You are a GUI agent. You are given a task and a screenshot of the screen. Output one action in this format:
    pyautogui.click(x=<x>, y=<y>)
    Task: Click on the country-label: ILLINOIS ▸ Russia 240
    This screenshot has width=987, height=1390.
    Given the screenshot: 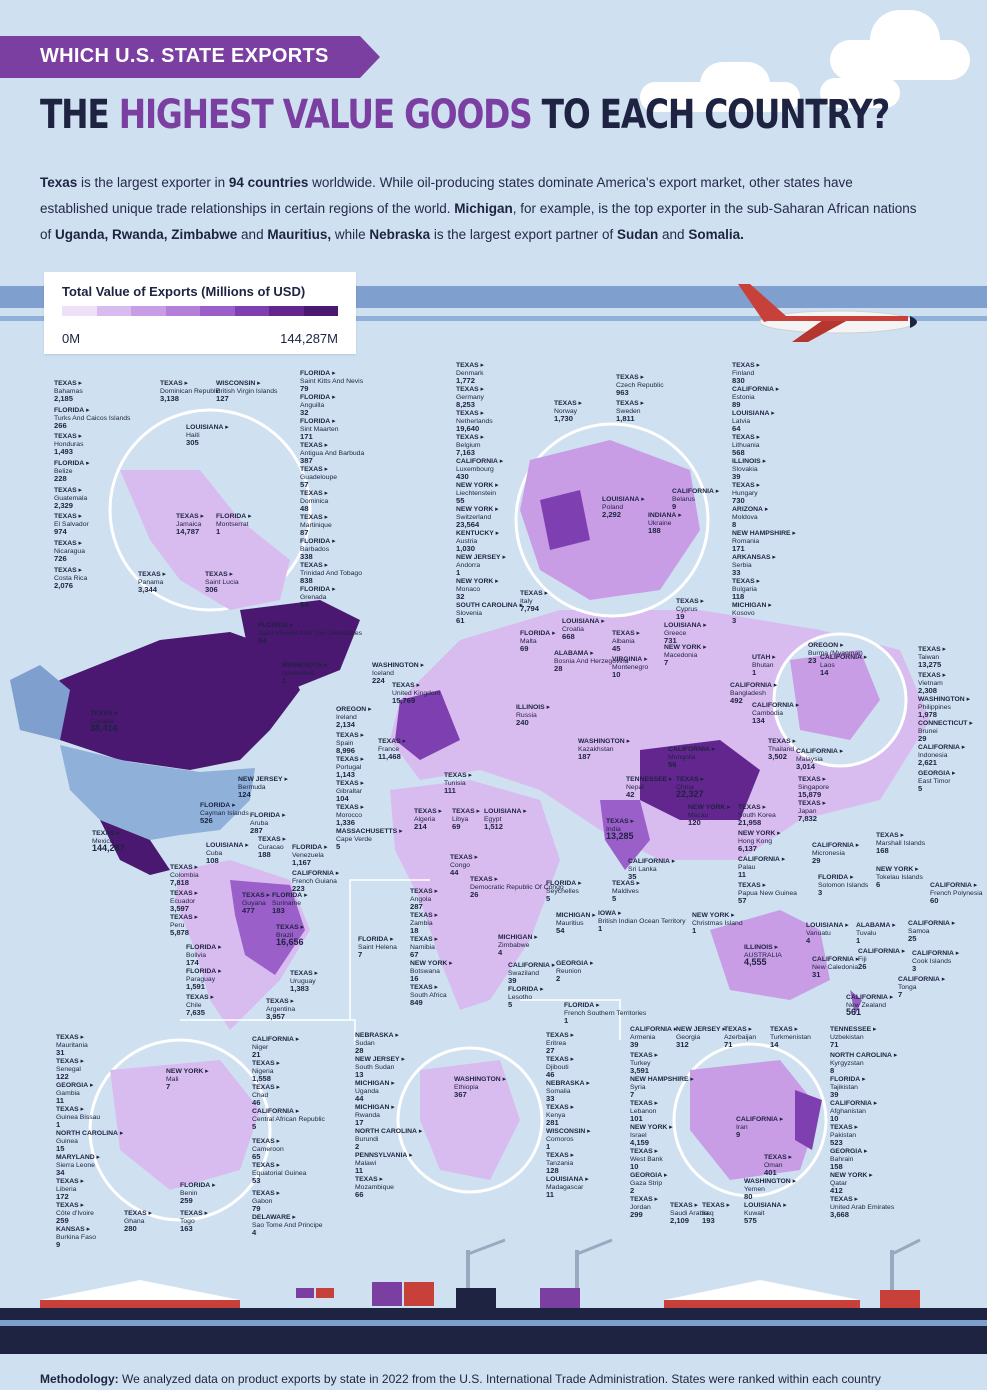 What is the action you would take?
    pyautogui.click(x=533, y=715)
    